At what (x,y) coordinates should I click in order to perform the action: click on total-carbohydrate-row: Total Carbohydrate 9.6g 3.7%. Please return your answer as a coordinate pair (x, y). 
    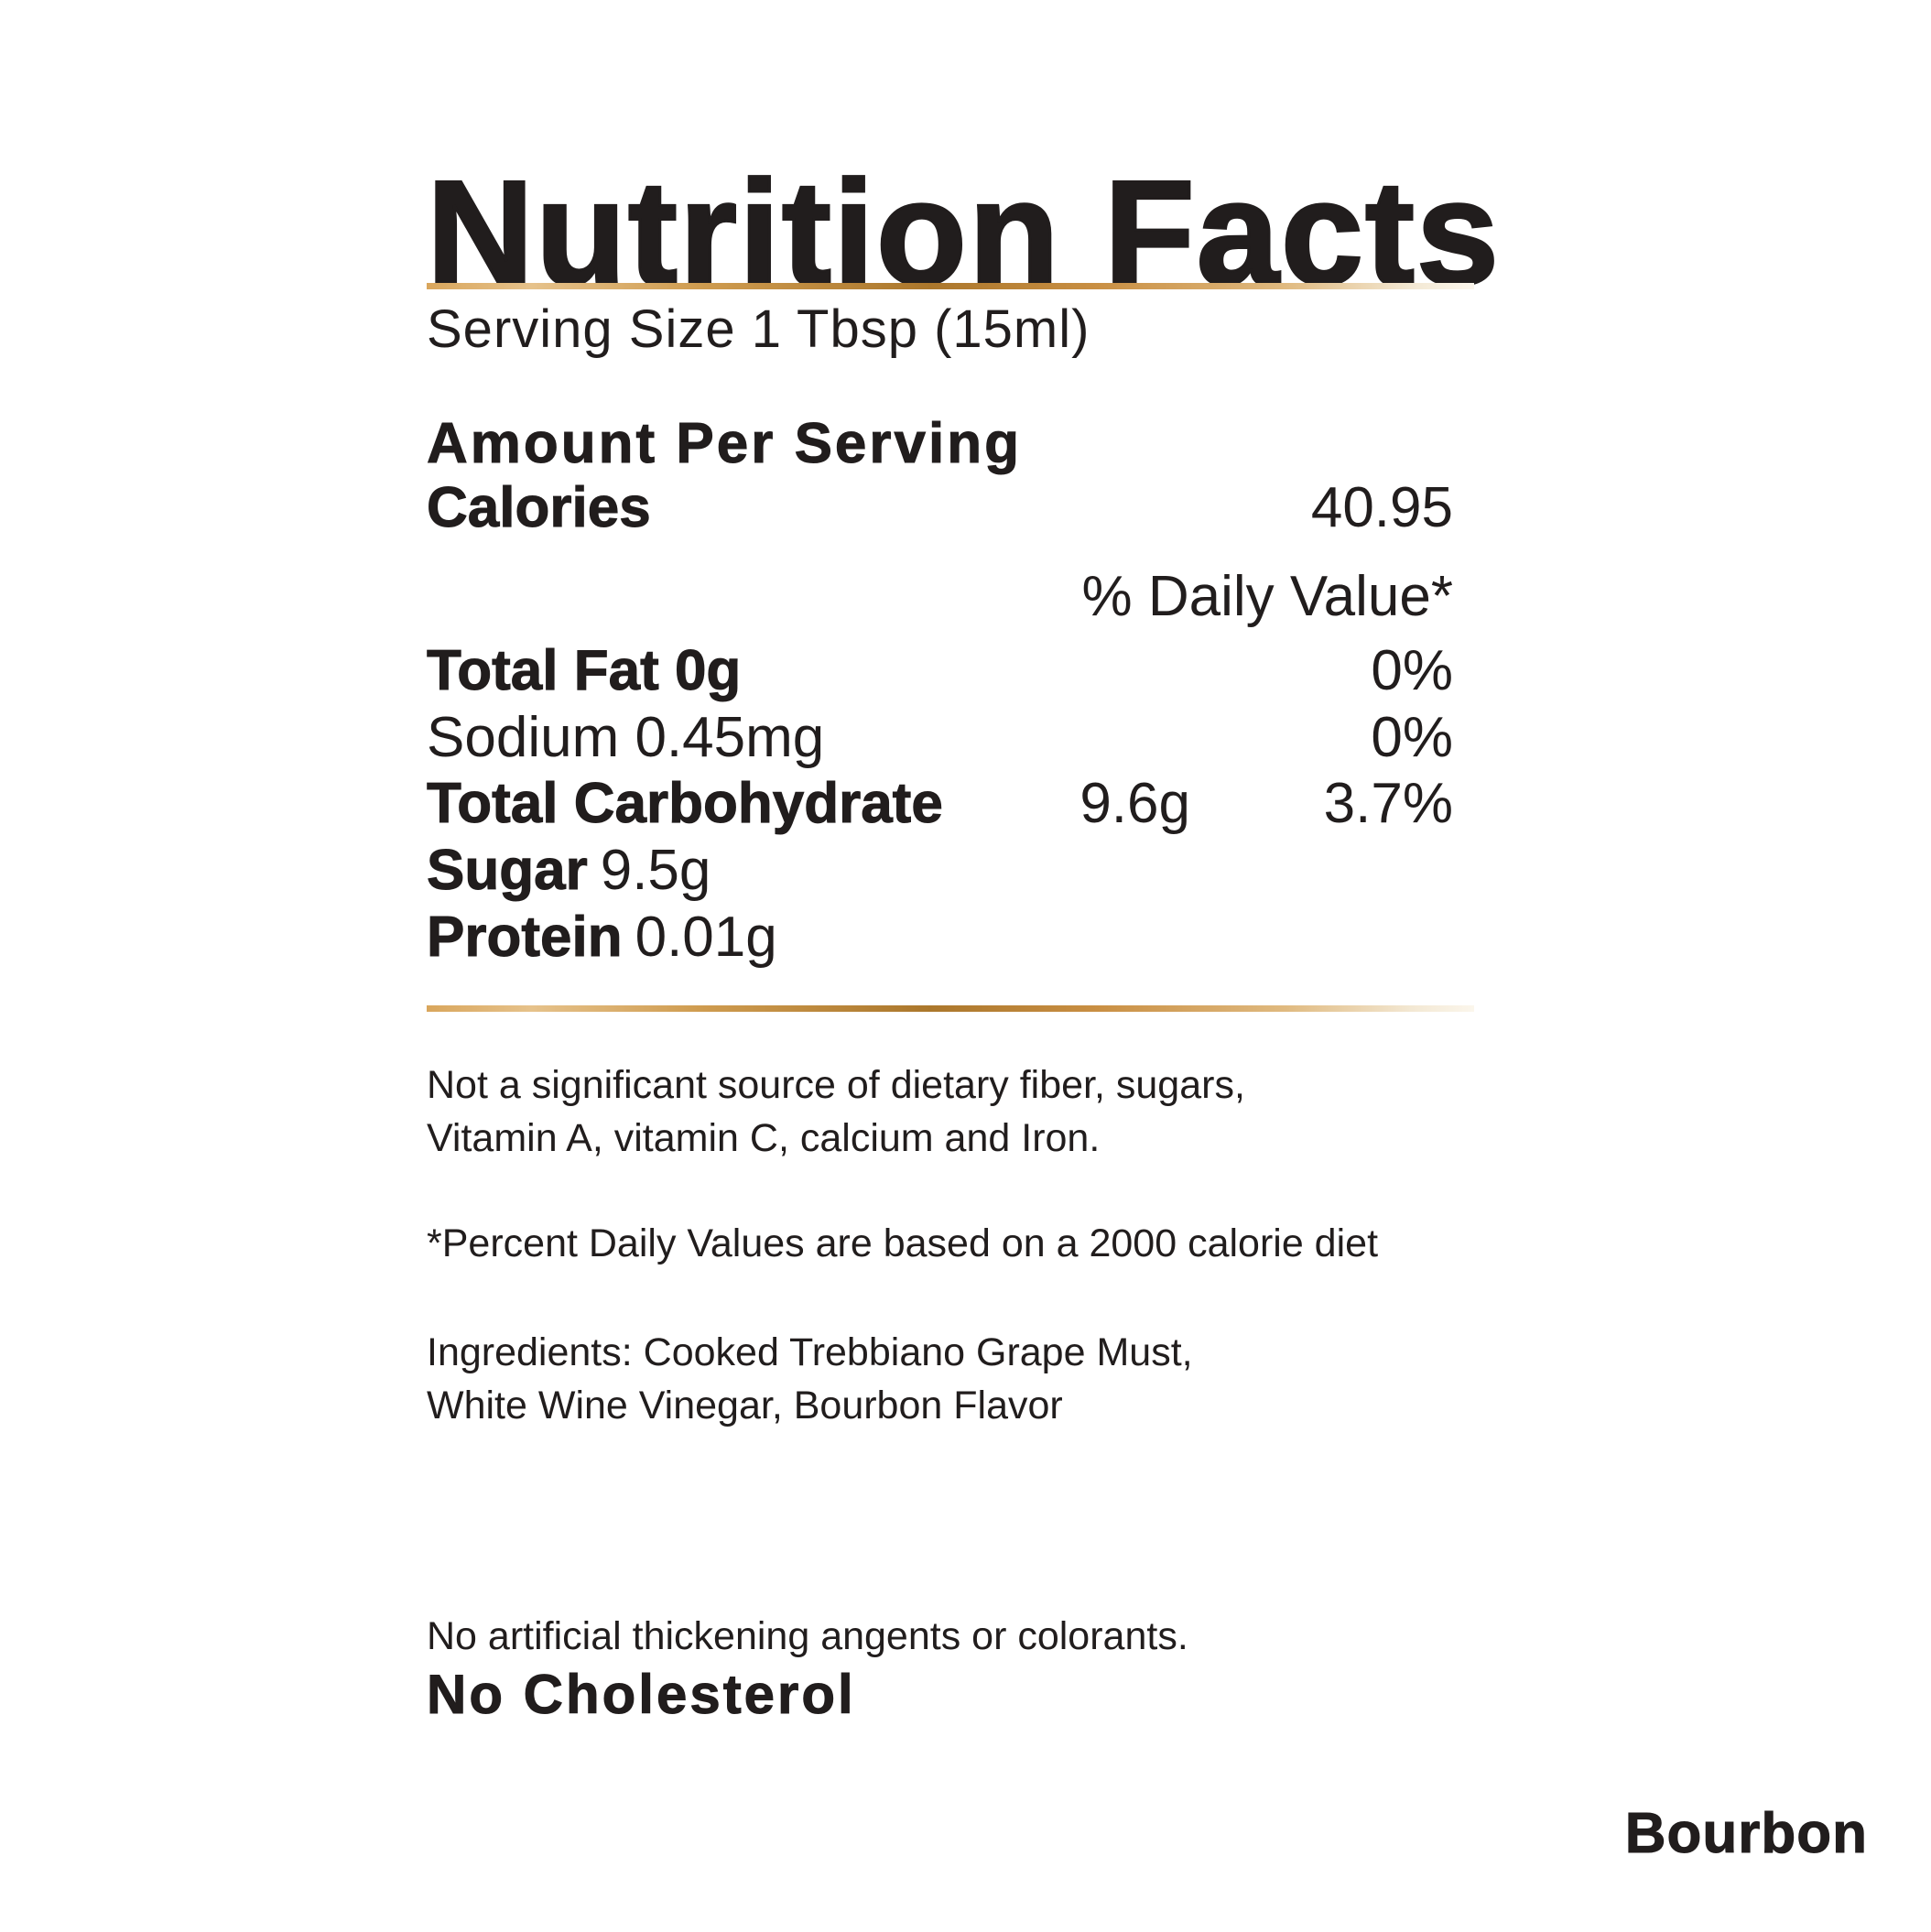
    Looking at the image, I should click on (940, 804).